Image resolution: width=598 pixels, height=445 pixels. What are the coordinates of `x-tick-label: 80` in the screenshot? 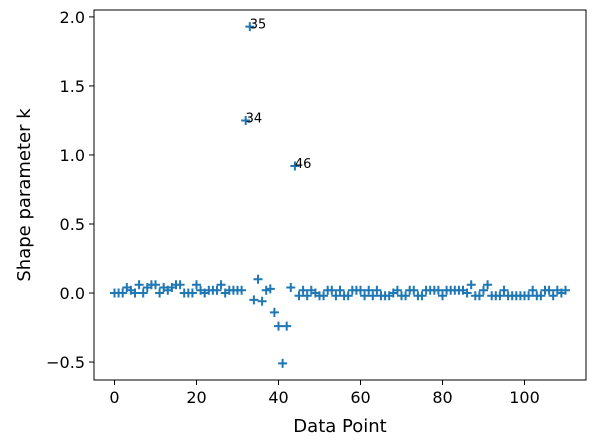 It's located at (442, 397).